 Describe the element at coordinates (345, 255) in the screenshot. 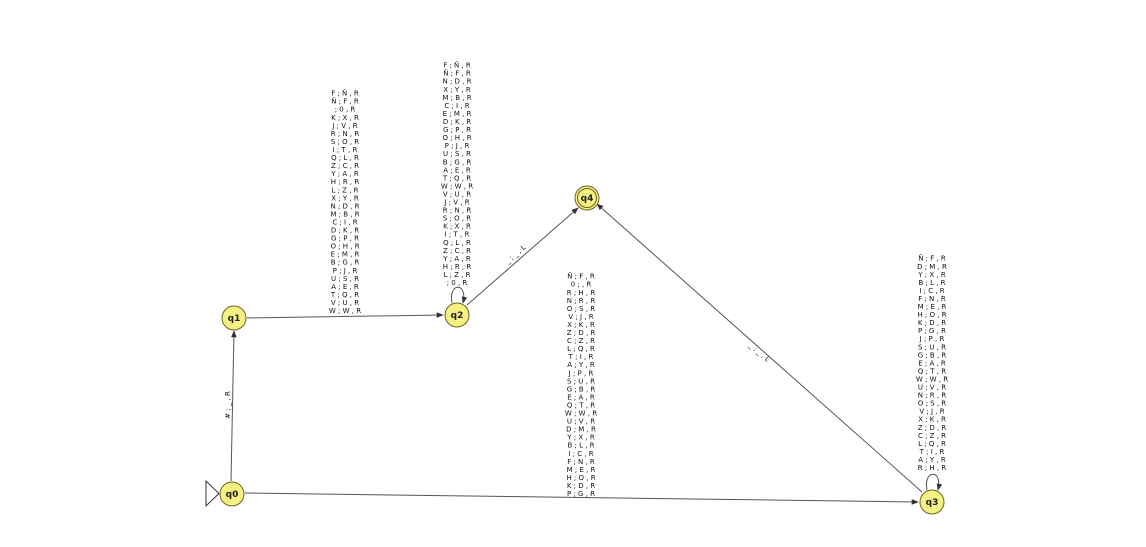

I see `transition-label: E ; M , R` at that location.